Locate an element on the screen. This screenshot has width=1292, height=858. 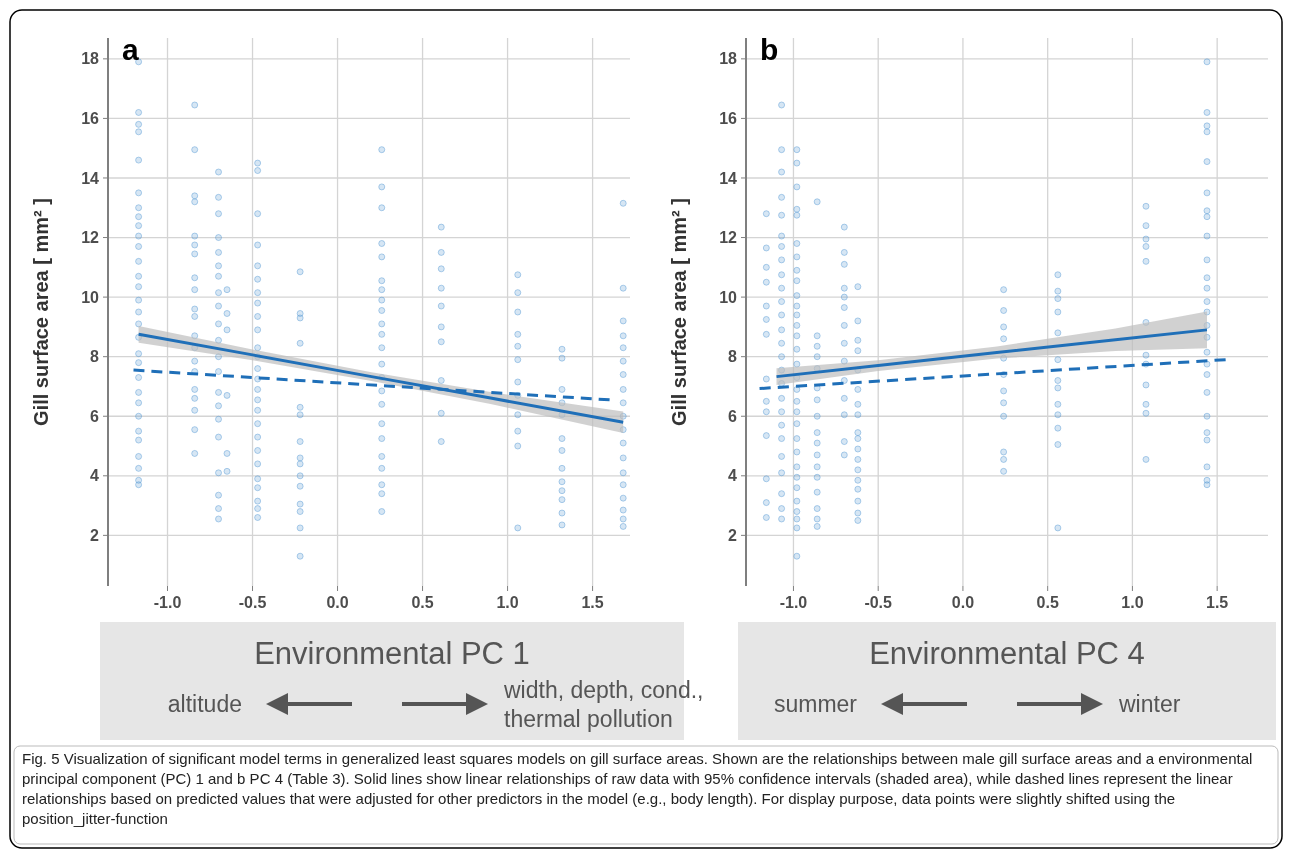
chart-title: a is located at coordinates (130, 49).